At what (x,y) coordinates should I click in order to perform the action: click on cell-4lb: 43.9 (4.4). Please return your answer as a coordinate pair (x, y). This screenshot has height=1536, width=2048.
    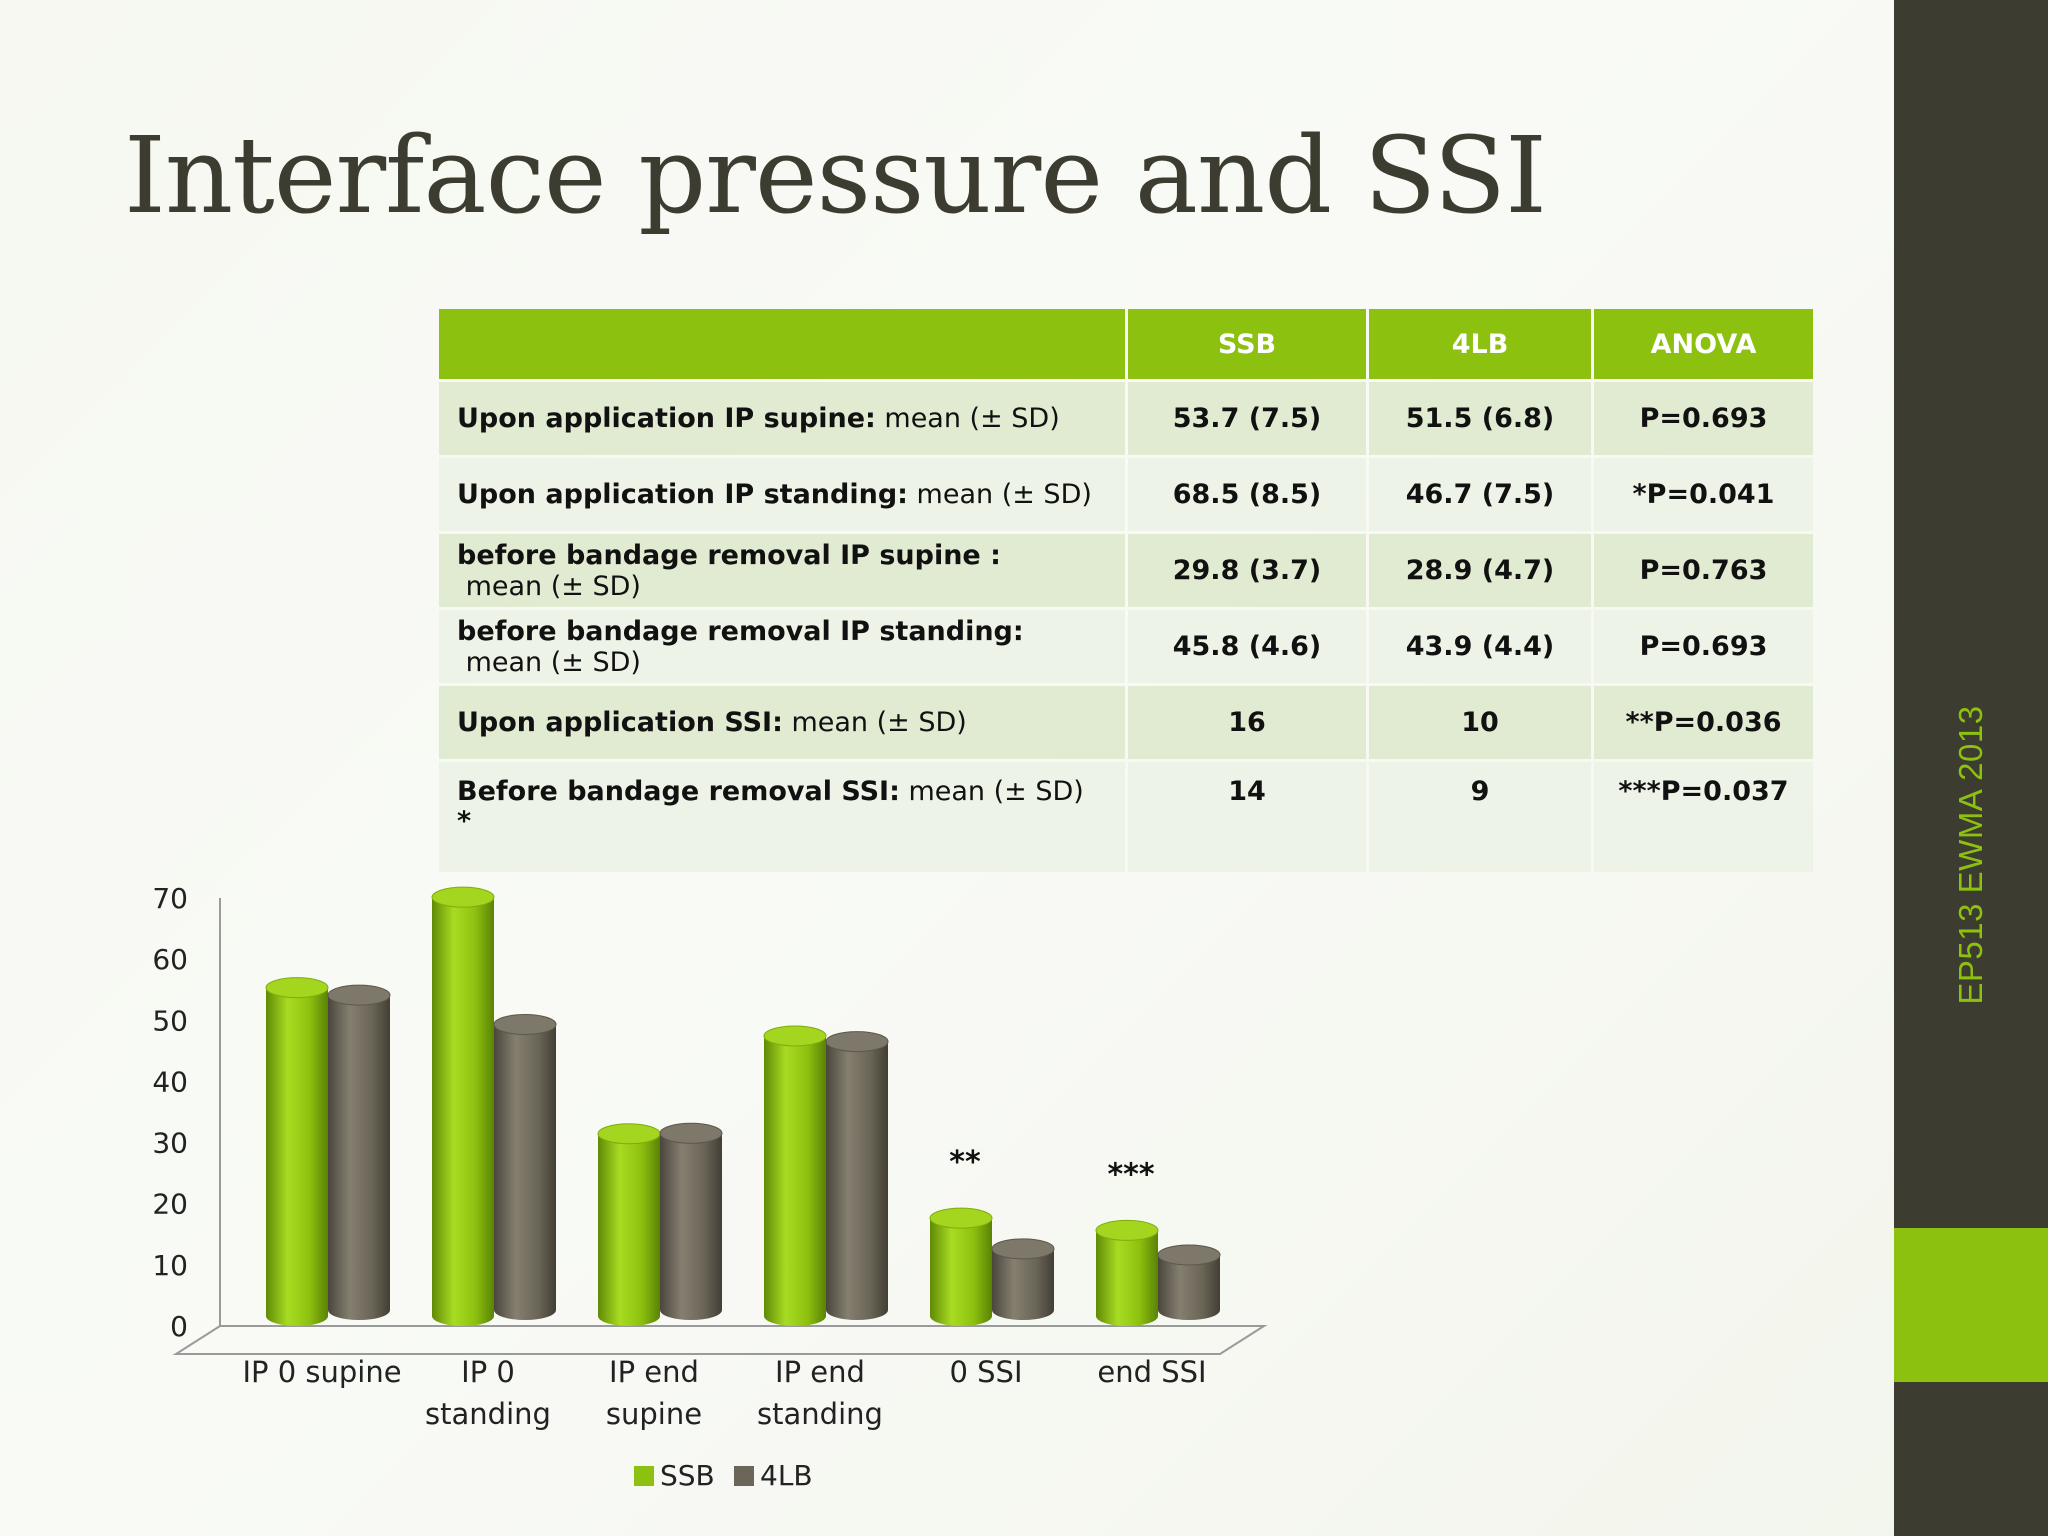
    Looking at the image, I should click on (1480, 646).